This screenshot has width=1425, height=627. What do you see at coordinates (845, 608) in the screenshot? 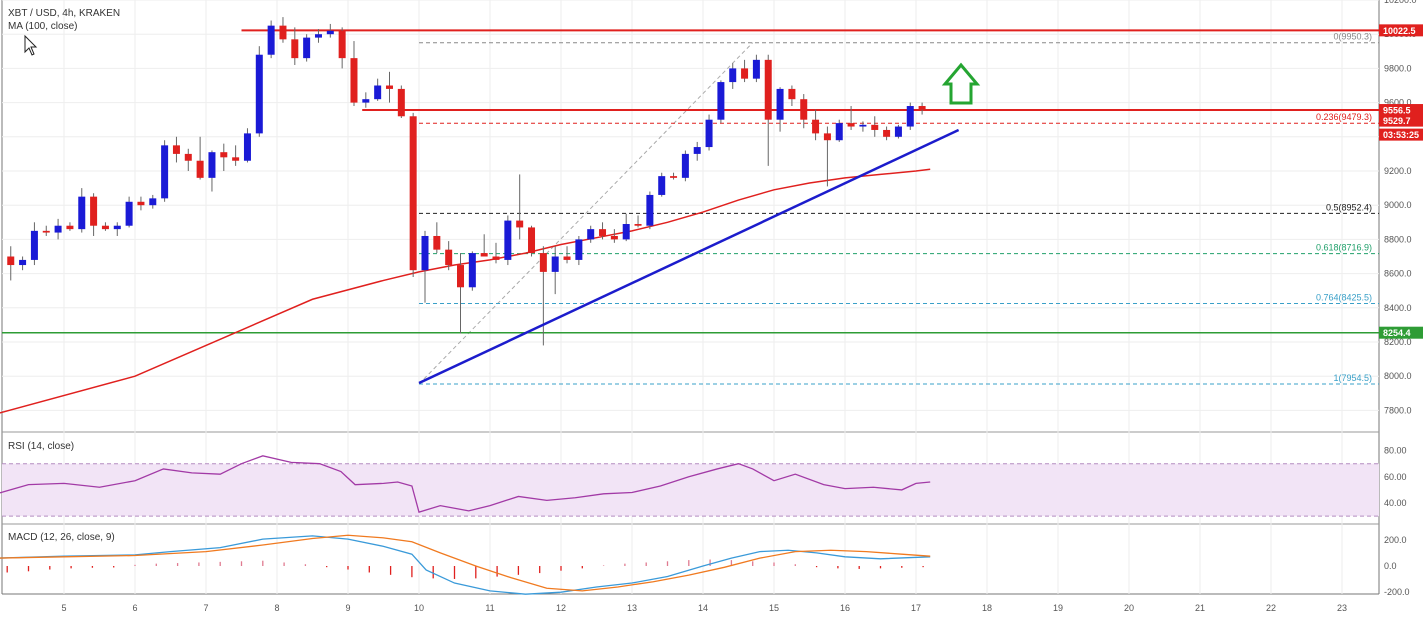
I see `x-tick-label: 16` at bounding box center [845, 608].